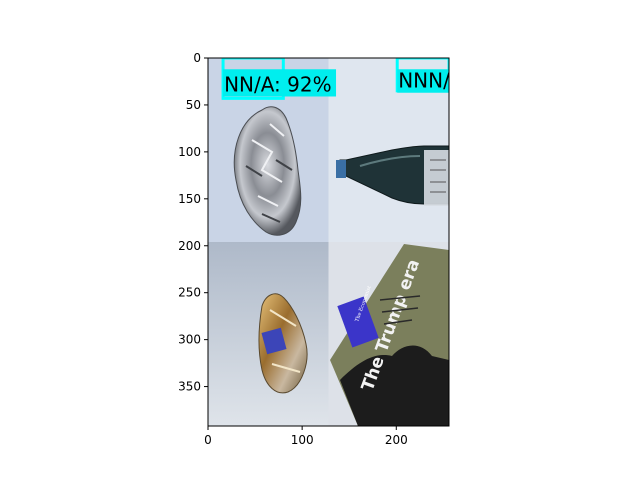 The width and height of the screenshot is (640, 480). Describe the element at coordinates (396, 440) in the screenshot. I see `x-tick-label: 200` at that location.